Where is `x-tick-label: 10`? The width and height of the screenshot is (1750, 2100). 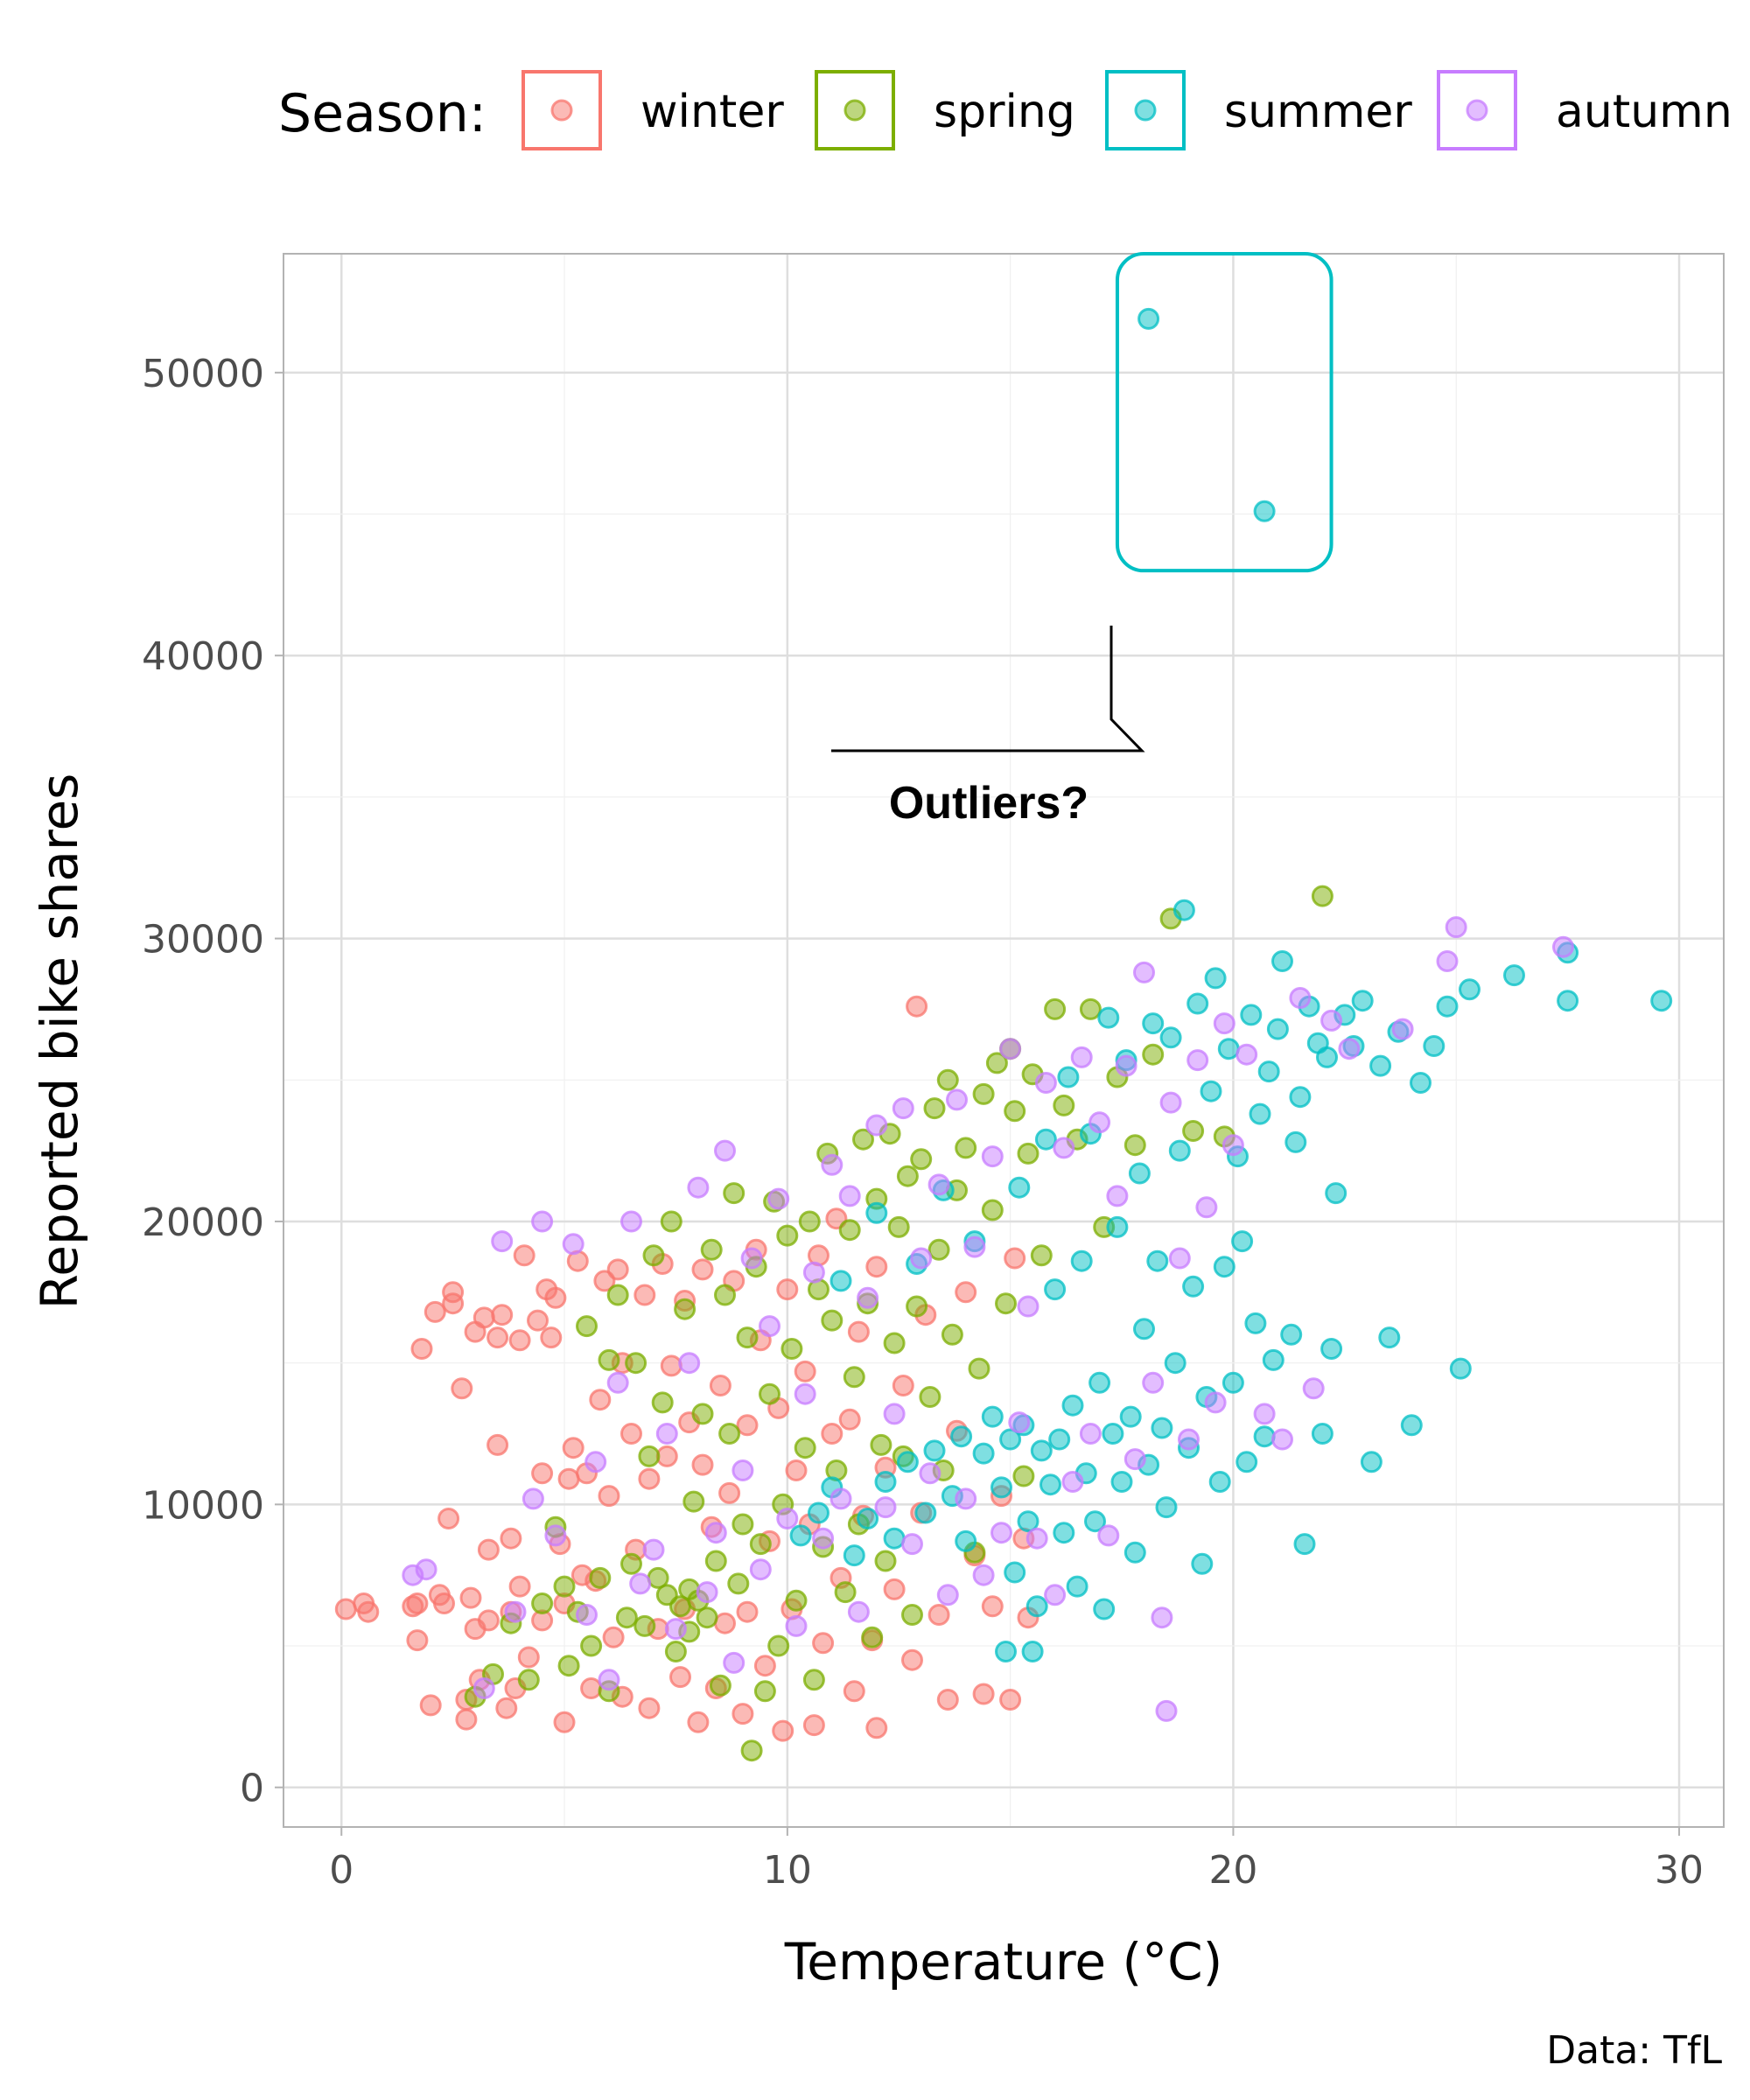
x-tick-label: 10 is located at coordinates (787, 1870).